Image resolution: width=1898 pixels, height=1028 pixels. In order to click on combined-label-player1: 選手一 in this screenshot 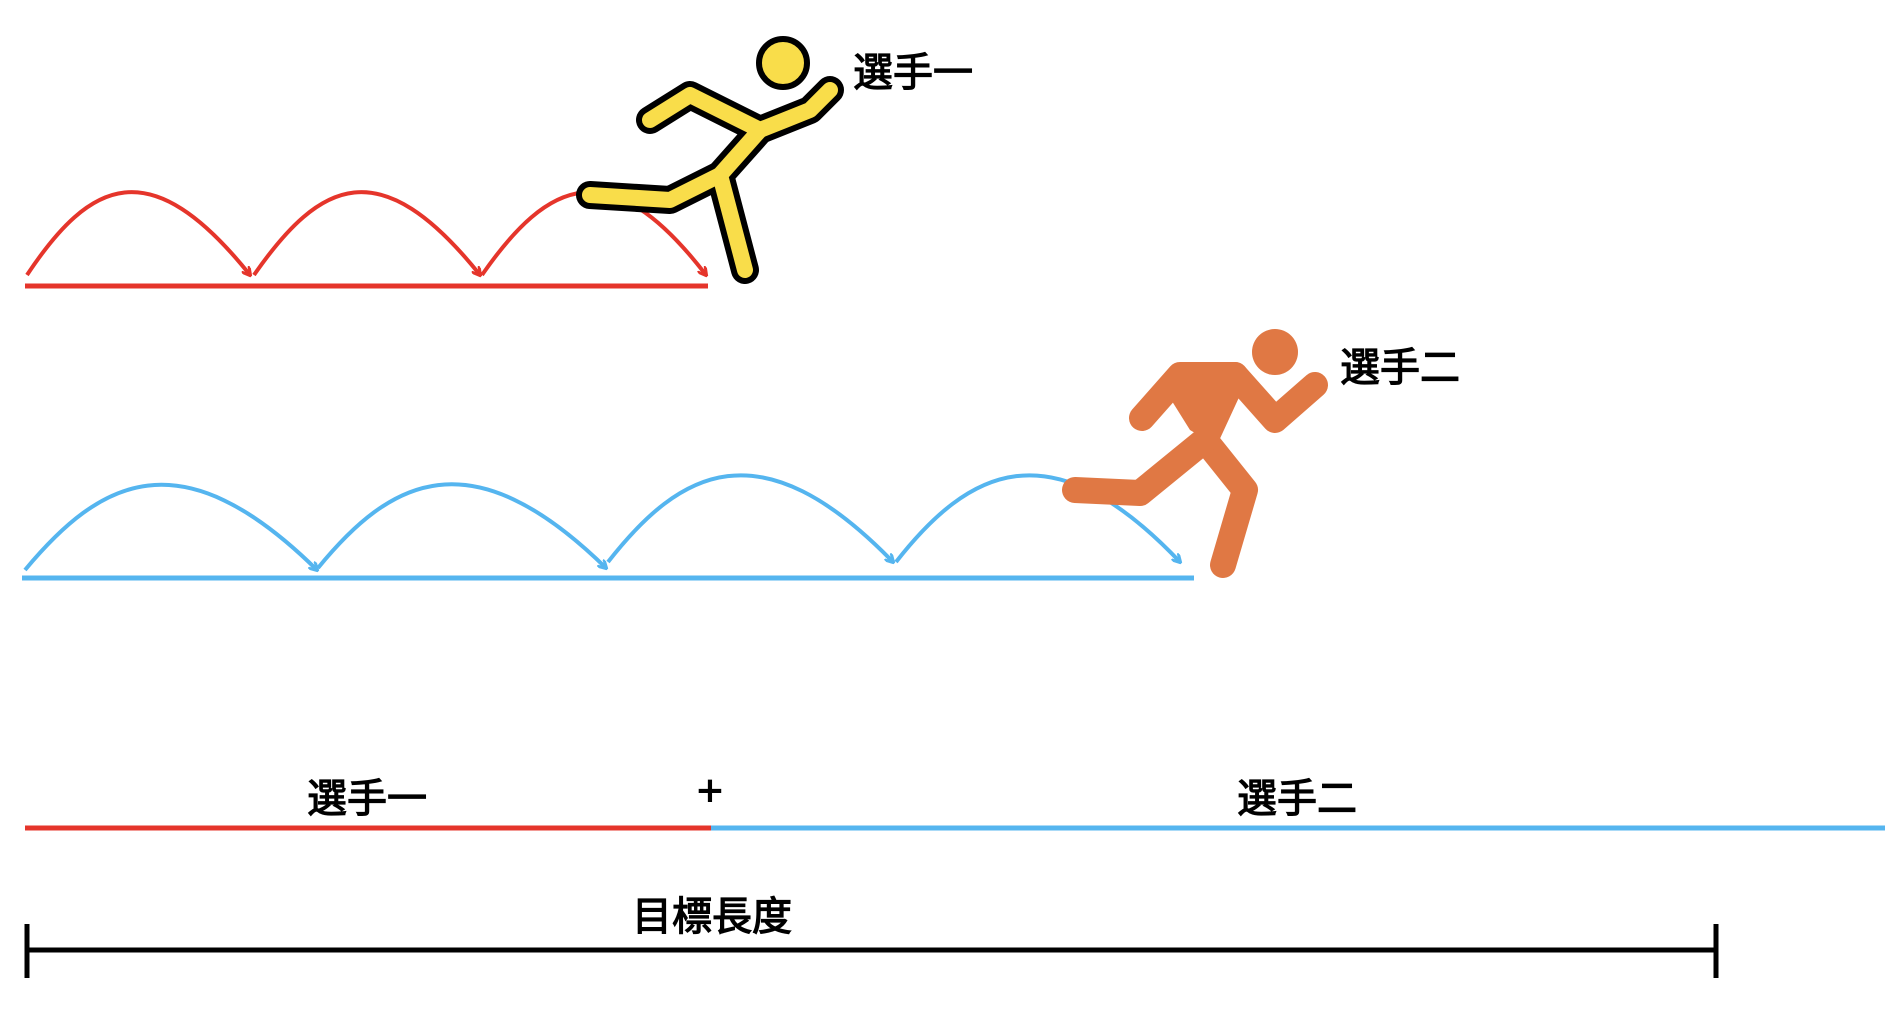, I will do `click(367, 799)`.